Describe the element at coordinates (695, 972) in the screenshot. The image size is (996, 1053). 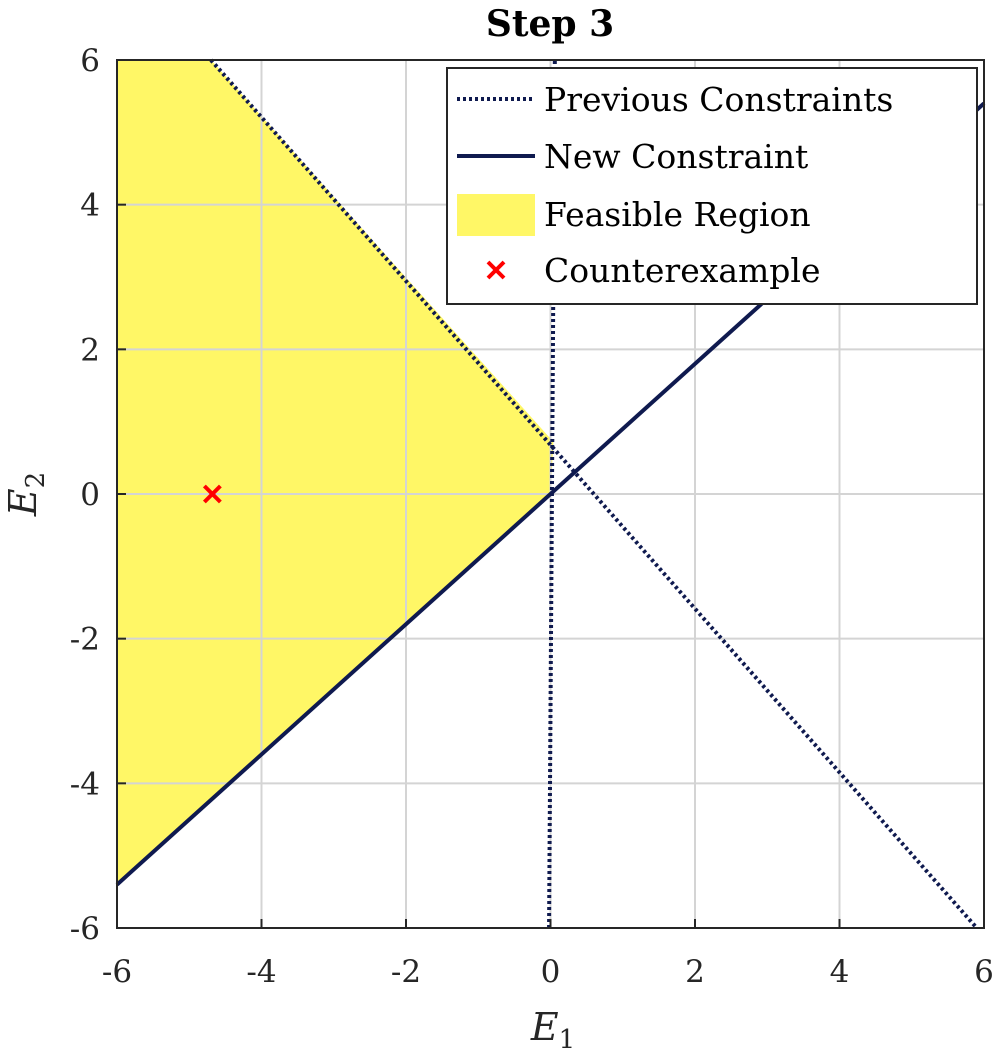
I see `x-tick-label: 2` at that location.